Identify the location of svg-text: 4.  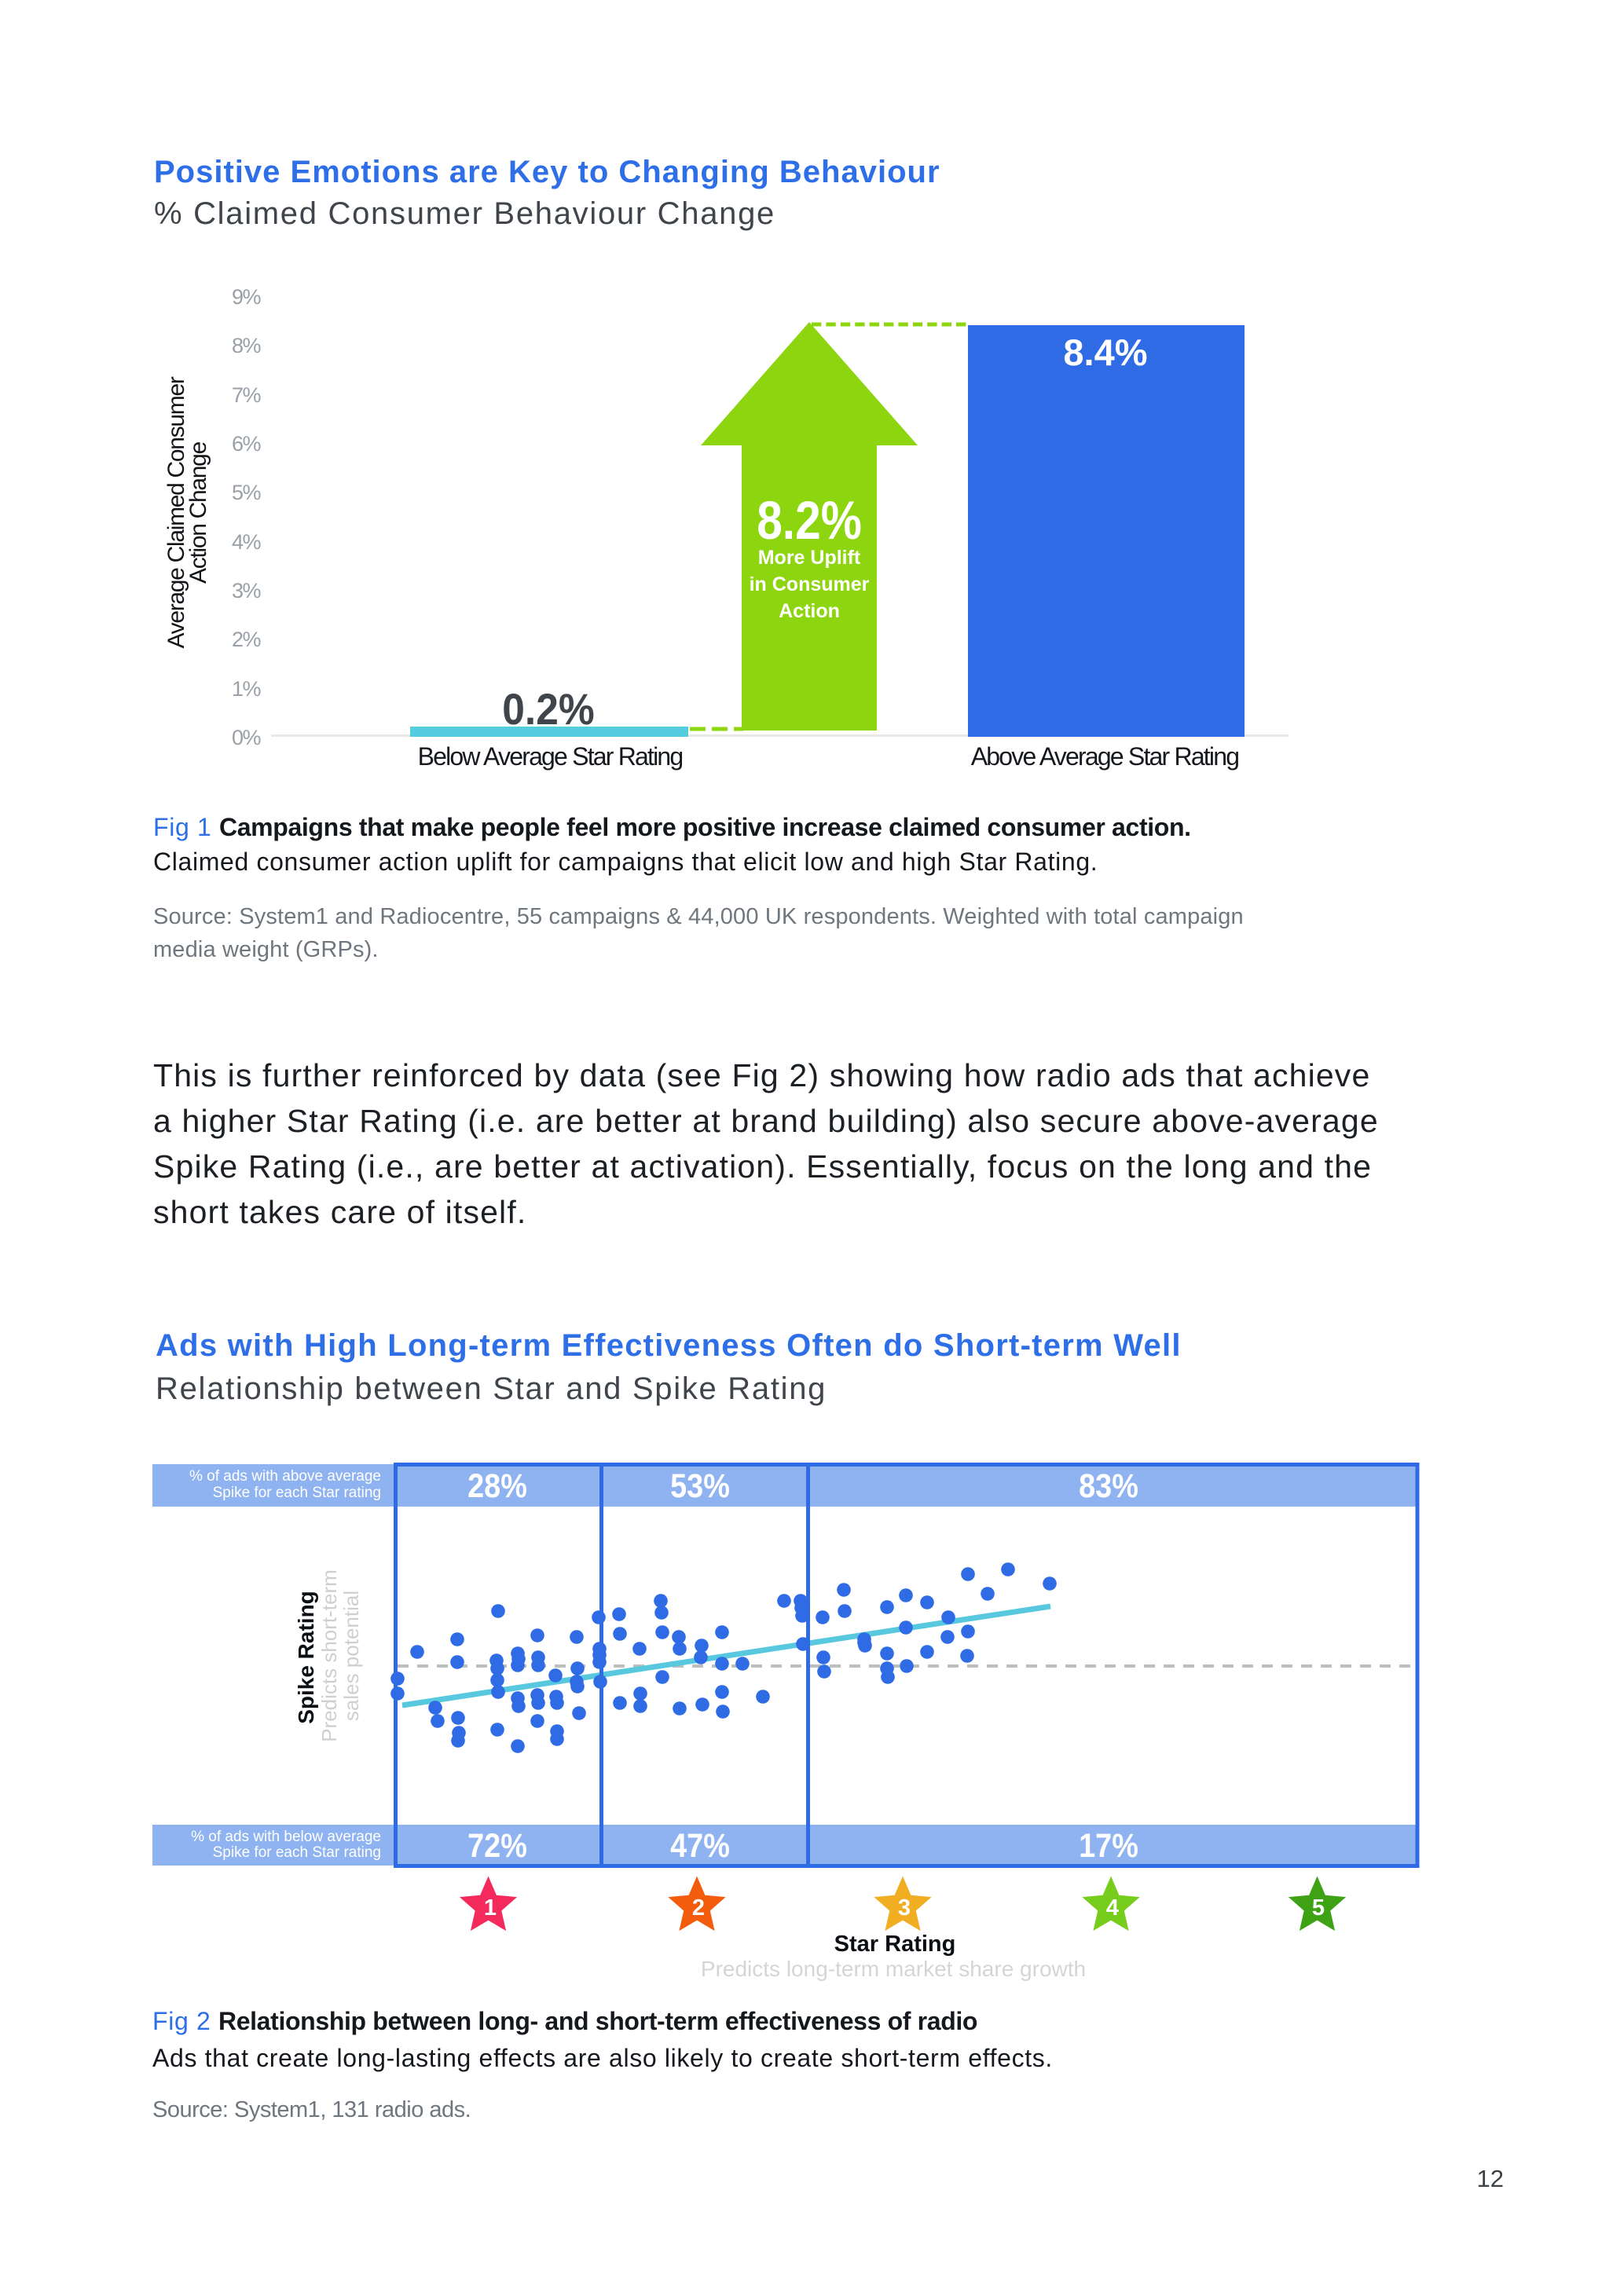
(1113, 1908).